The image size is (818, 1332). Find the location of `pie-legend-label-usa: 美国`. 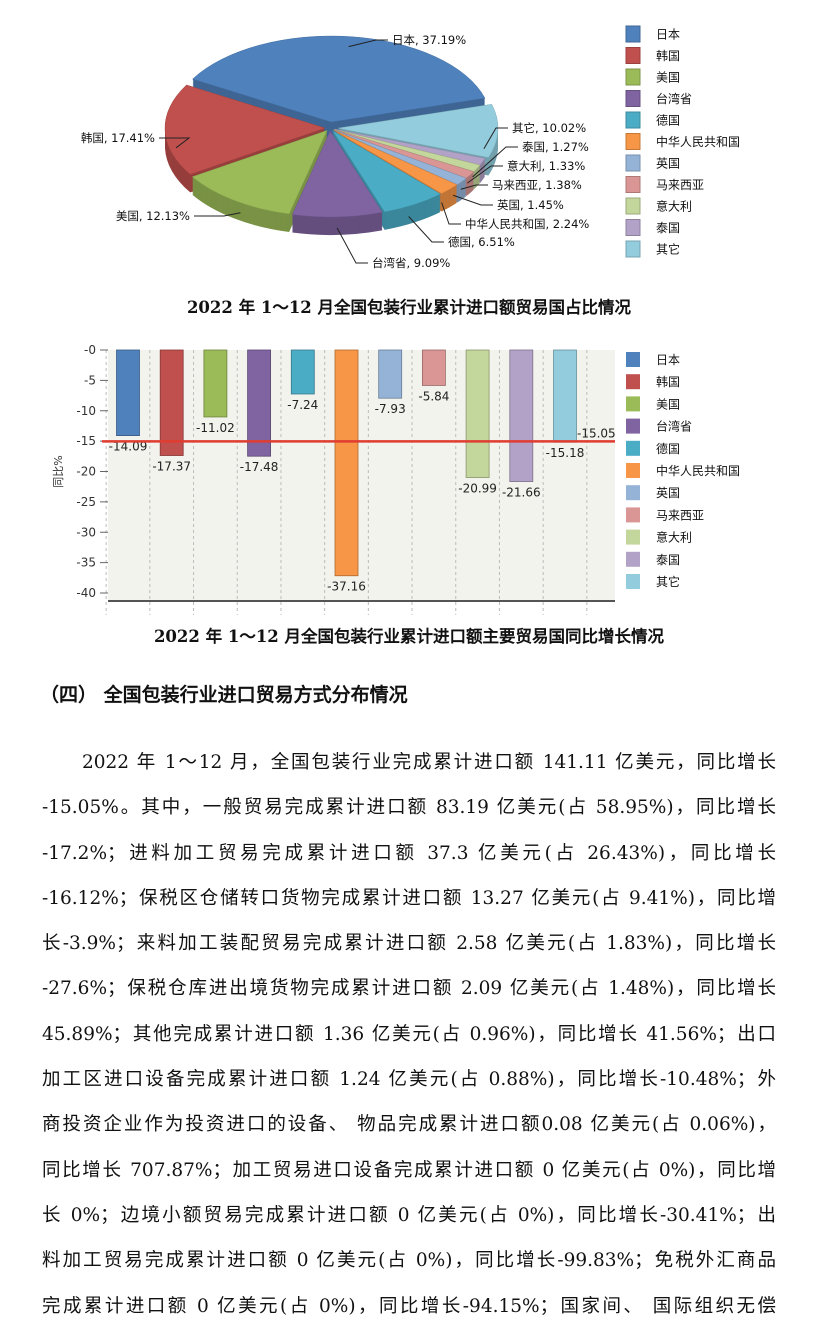

pie-legend-label-usa: 美国 is located at coordinates (668, 78).